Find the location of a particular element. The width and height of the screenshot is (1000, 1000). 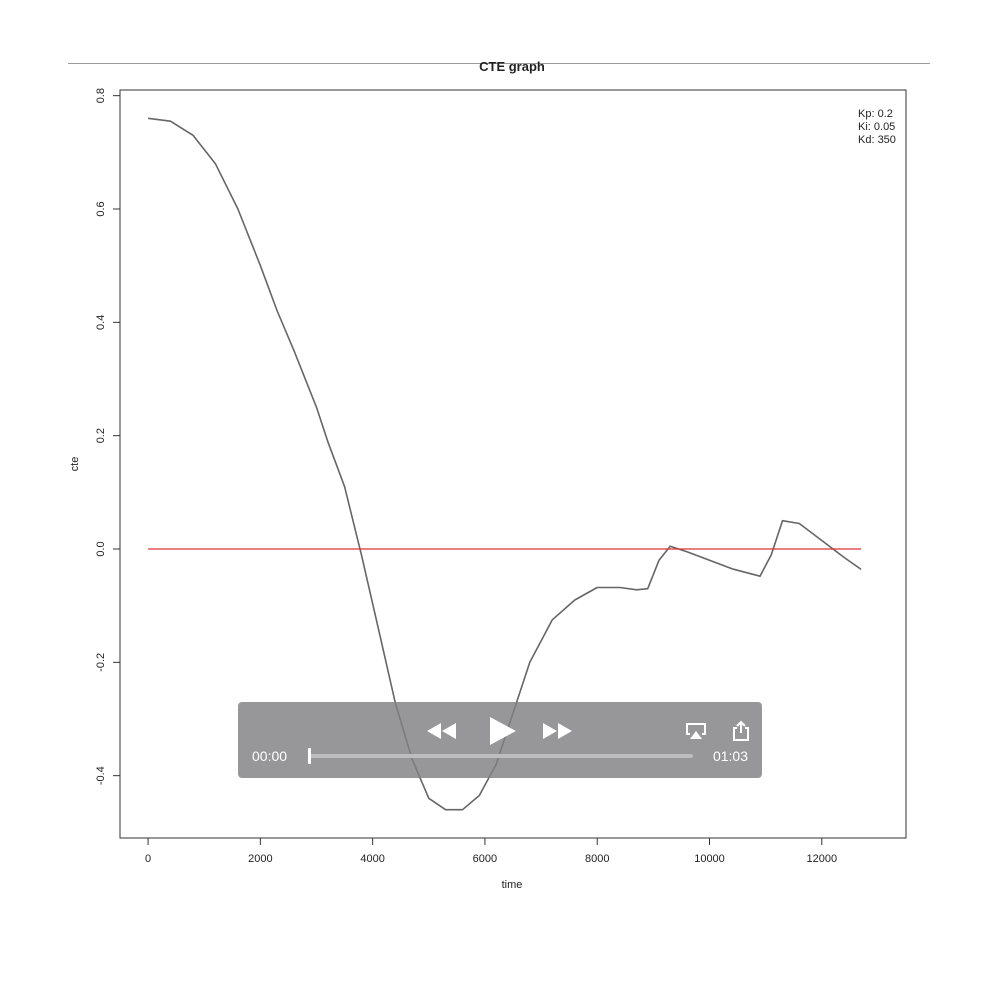

legend-entry: Kp: 0.2 is located at coordinates (875, 114).